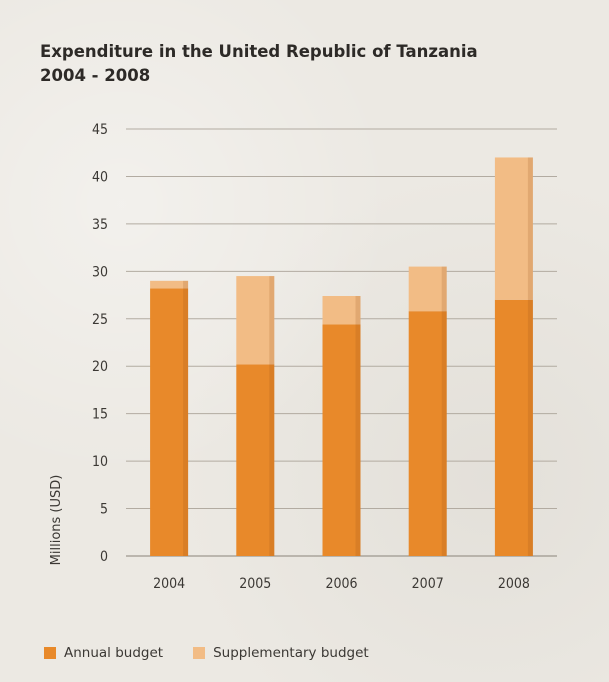 The width and height of the screenshot is (609, 682). I want to click on y-tick-label: 25, so click(100, 320).